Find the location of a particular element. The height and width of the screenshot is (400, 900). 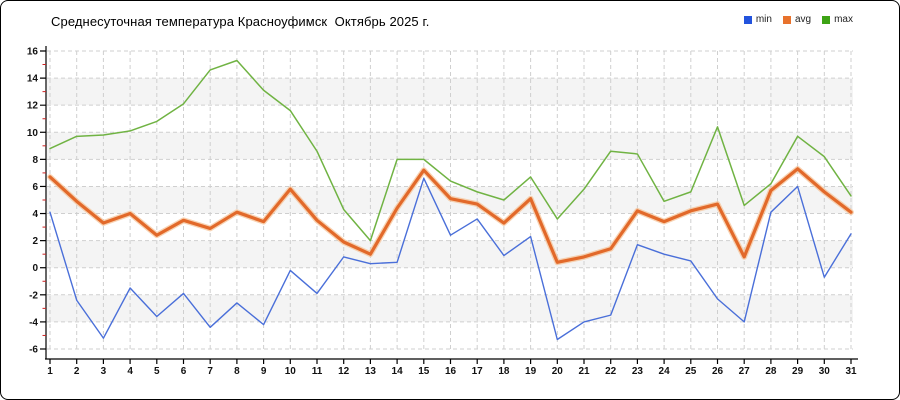

svg-text: 29 is located at coordinates (798, 371).